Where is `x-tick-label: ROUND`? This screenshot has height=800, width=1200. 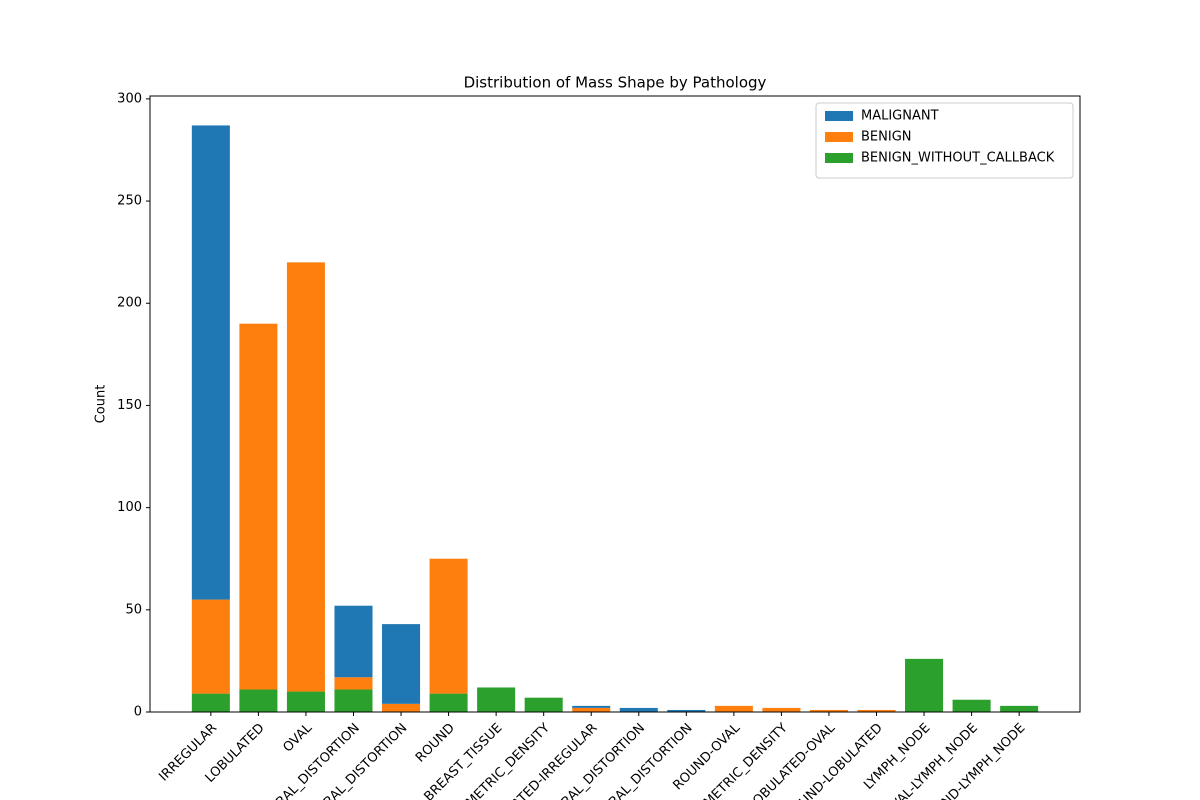
x-tick-label: ROUND is located at coordinates (435, 743).